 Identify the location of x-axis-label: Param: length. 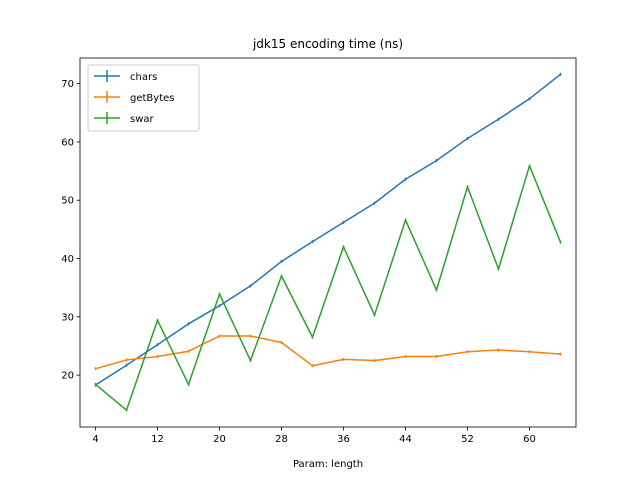
(328, 464).